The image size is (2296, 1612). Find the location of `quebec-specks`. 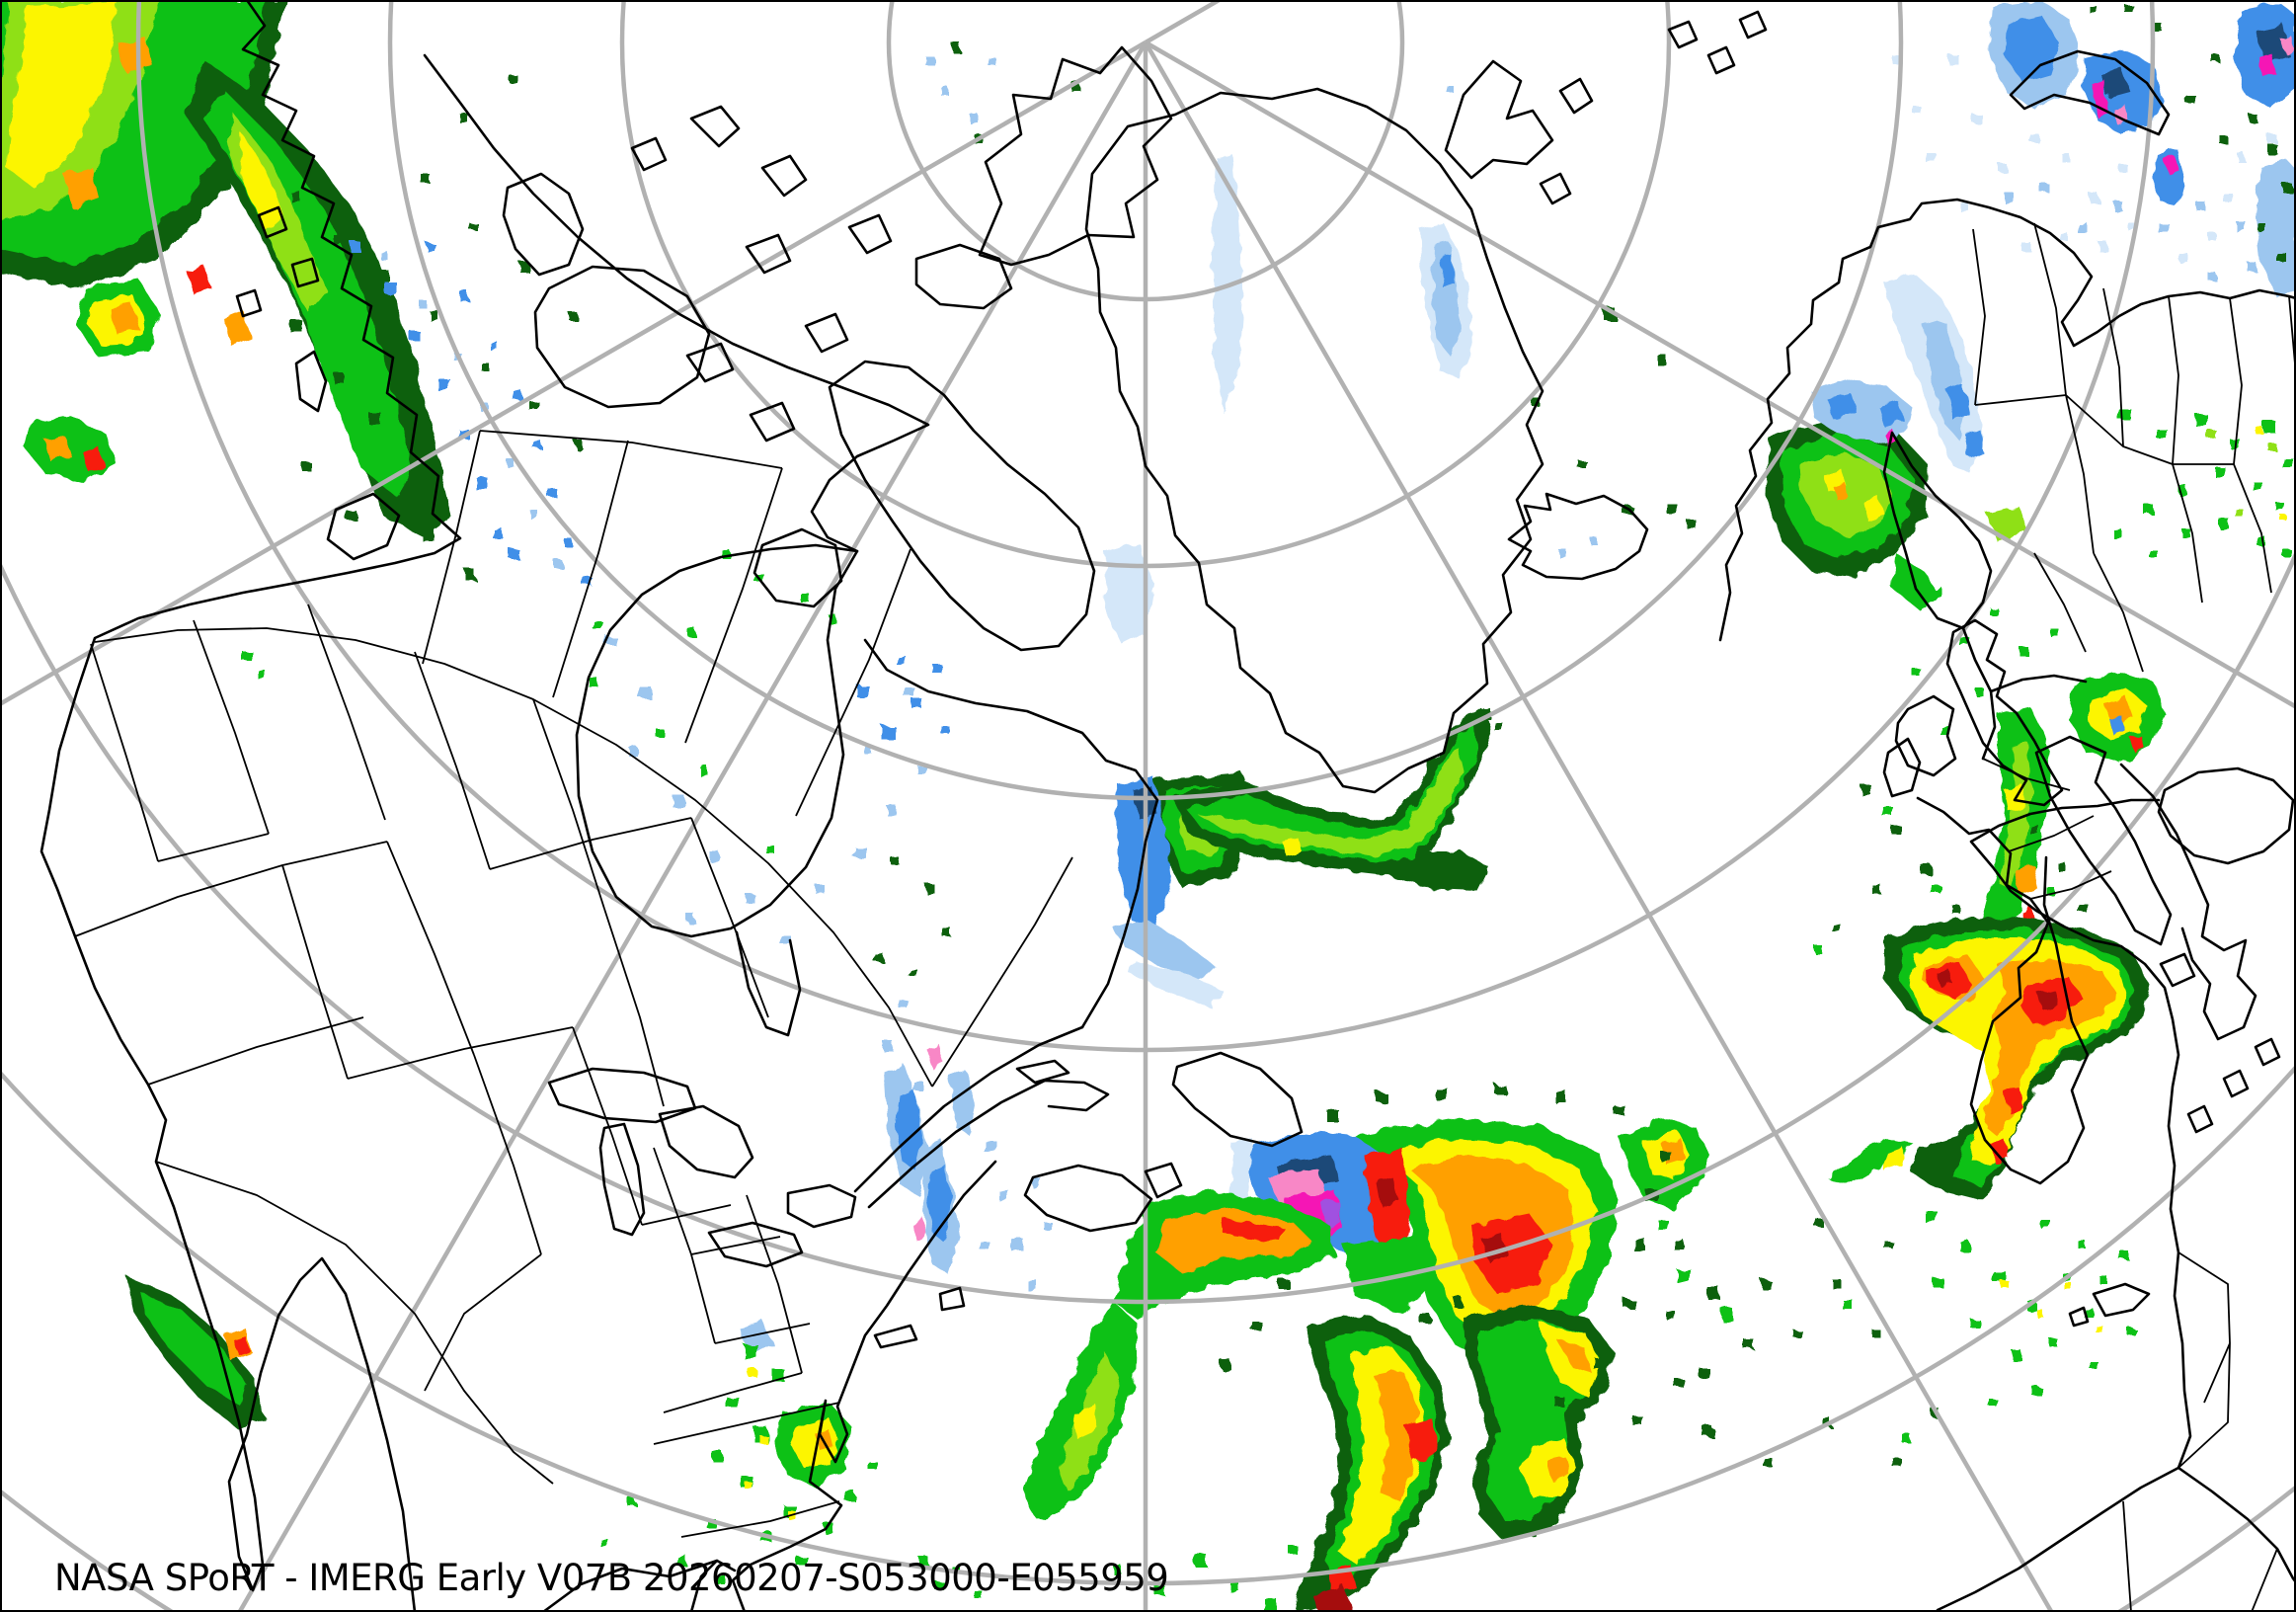

quebec-specks is located at coordinates (948, 933).